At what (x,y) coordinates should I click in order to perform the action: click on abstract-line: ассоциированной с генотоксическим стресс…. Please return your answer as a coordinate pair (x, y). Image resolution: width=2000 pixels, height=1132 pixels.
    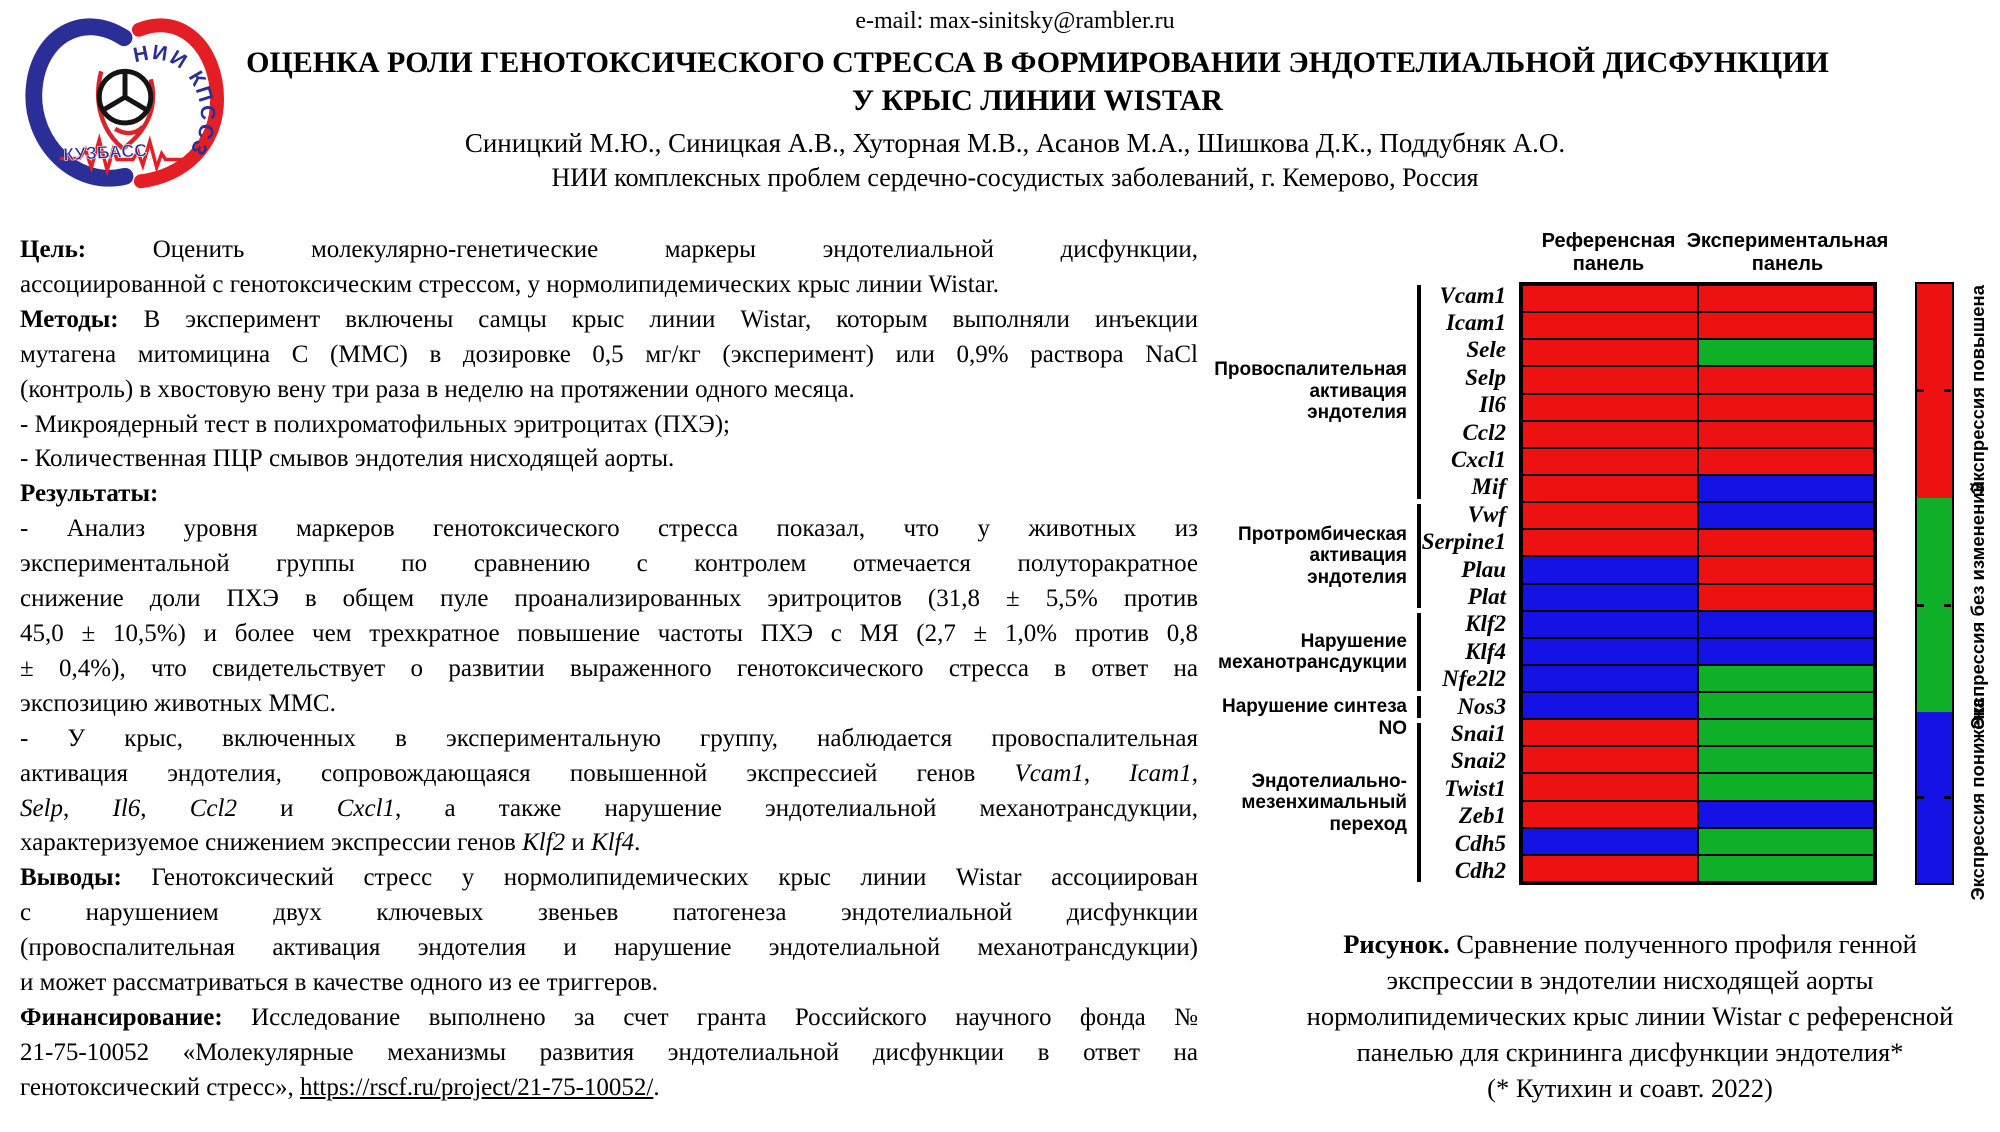
    Looking at the image, I should click on (609, 285).